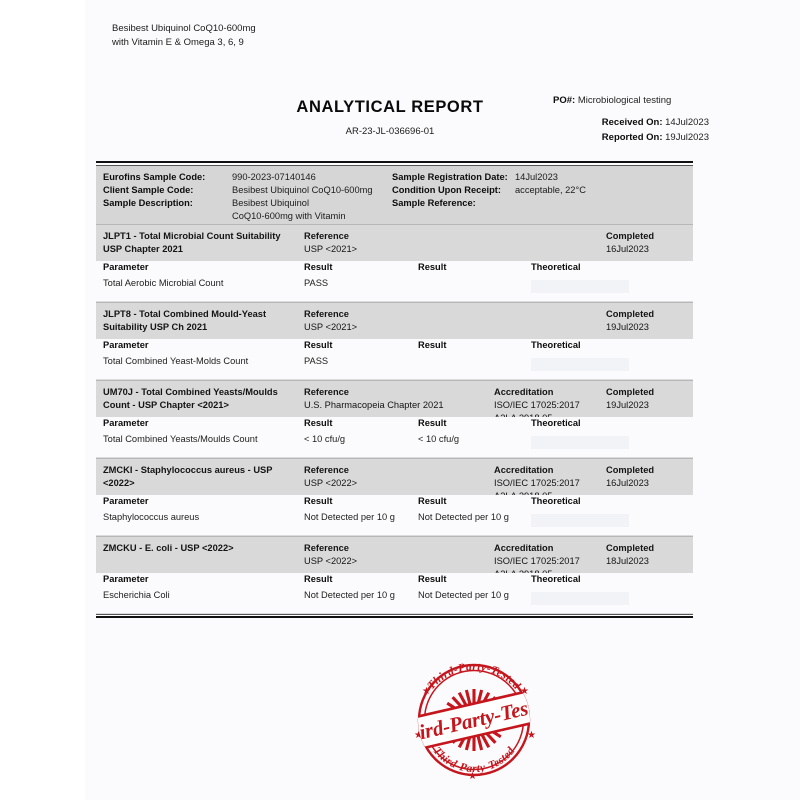  I want to click on theoretical-cell: Theoretical, so click(556, 579).